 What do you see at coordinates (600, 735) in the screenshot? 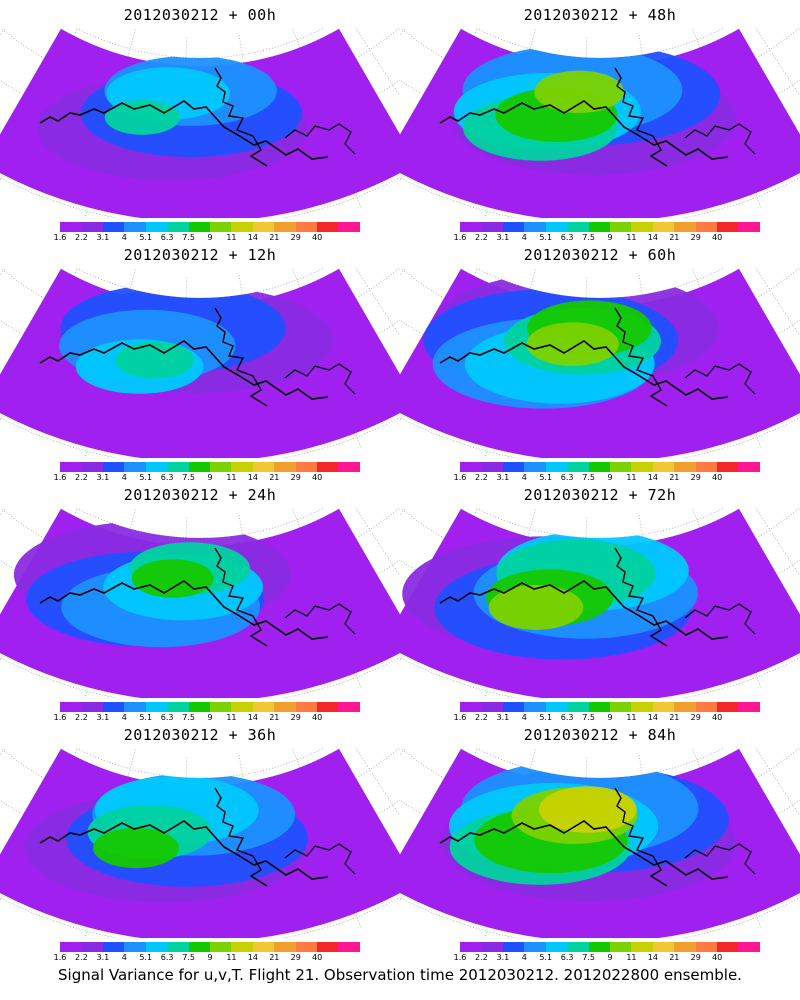
I see `panel-title: 2012030212 + 84h` at bounding box center [600, 735].